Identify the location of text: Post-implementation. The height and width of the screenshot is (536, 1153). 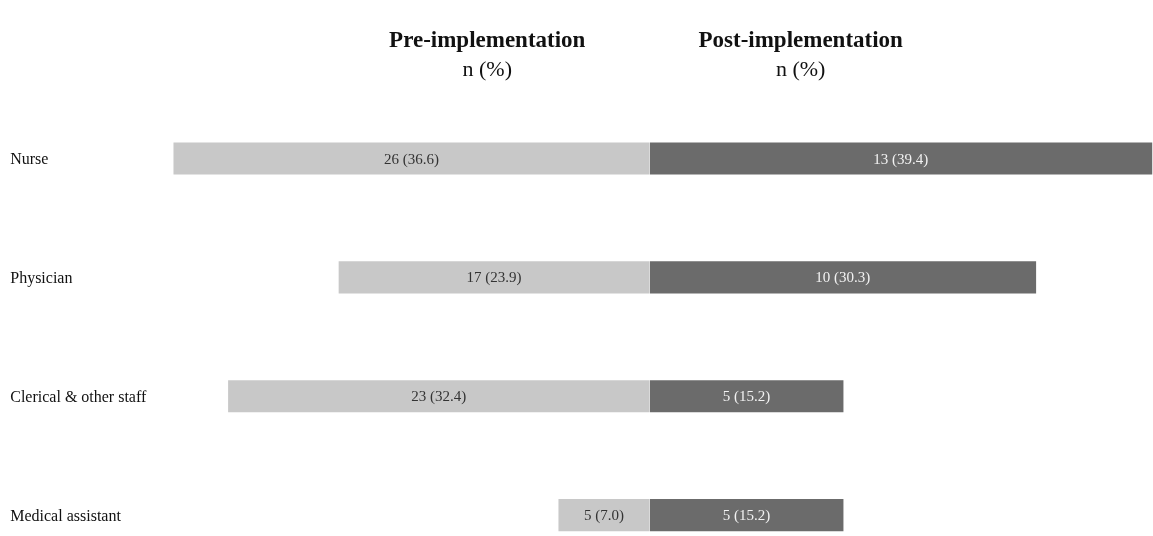
(801, 40).